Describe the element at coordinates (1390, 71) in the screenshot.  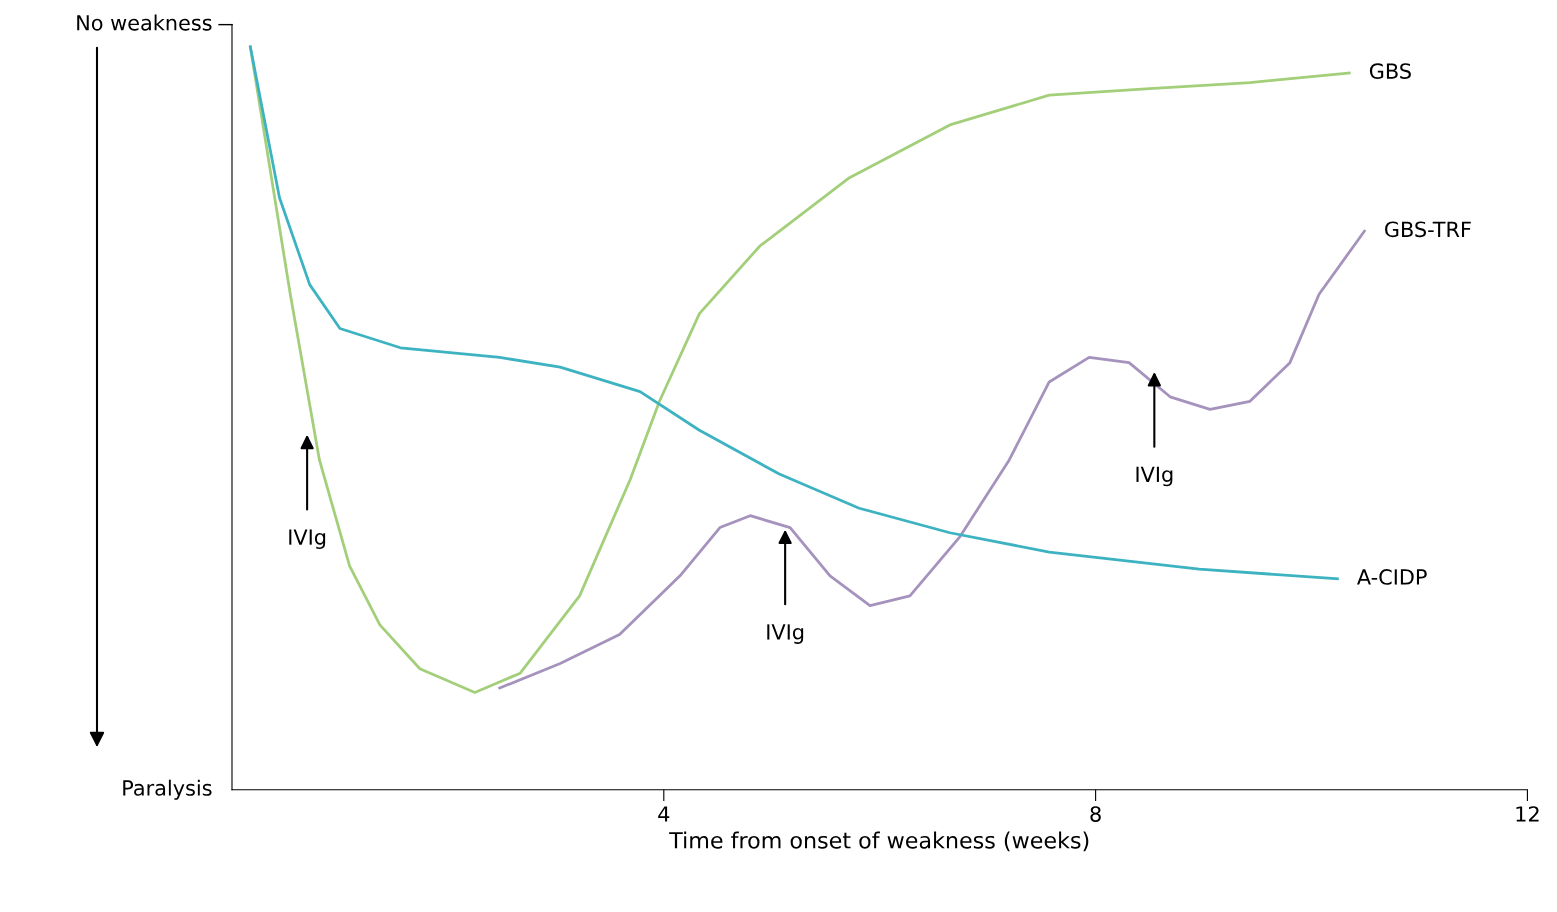
I see `series-label: GBS` at that location.